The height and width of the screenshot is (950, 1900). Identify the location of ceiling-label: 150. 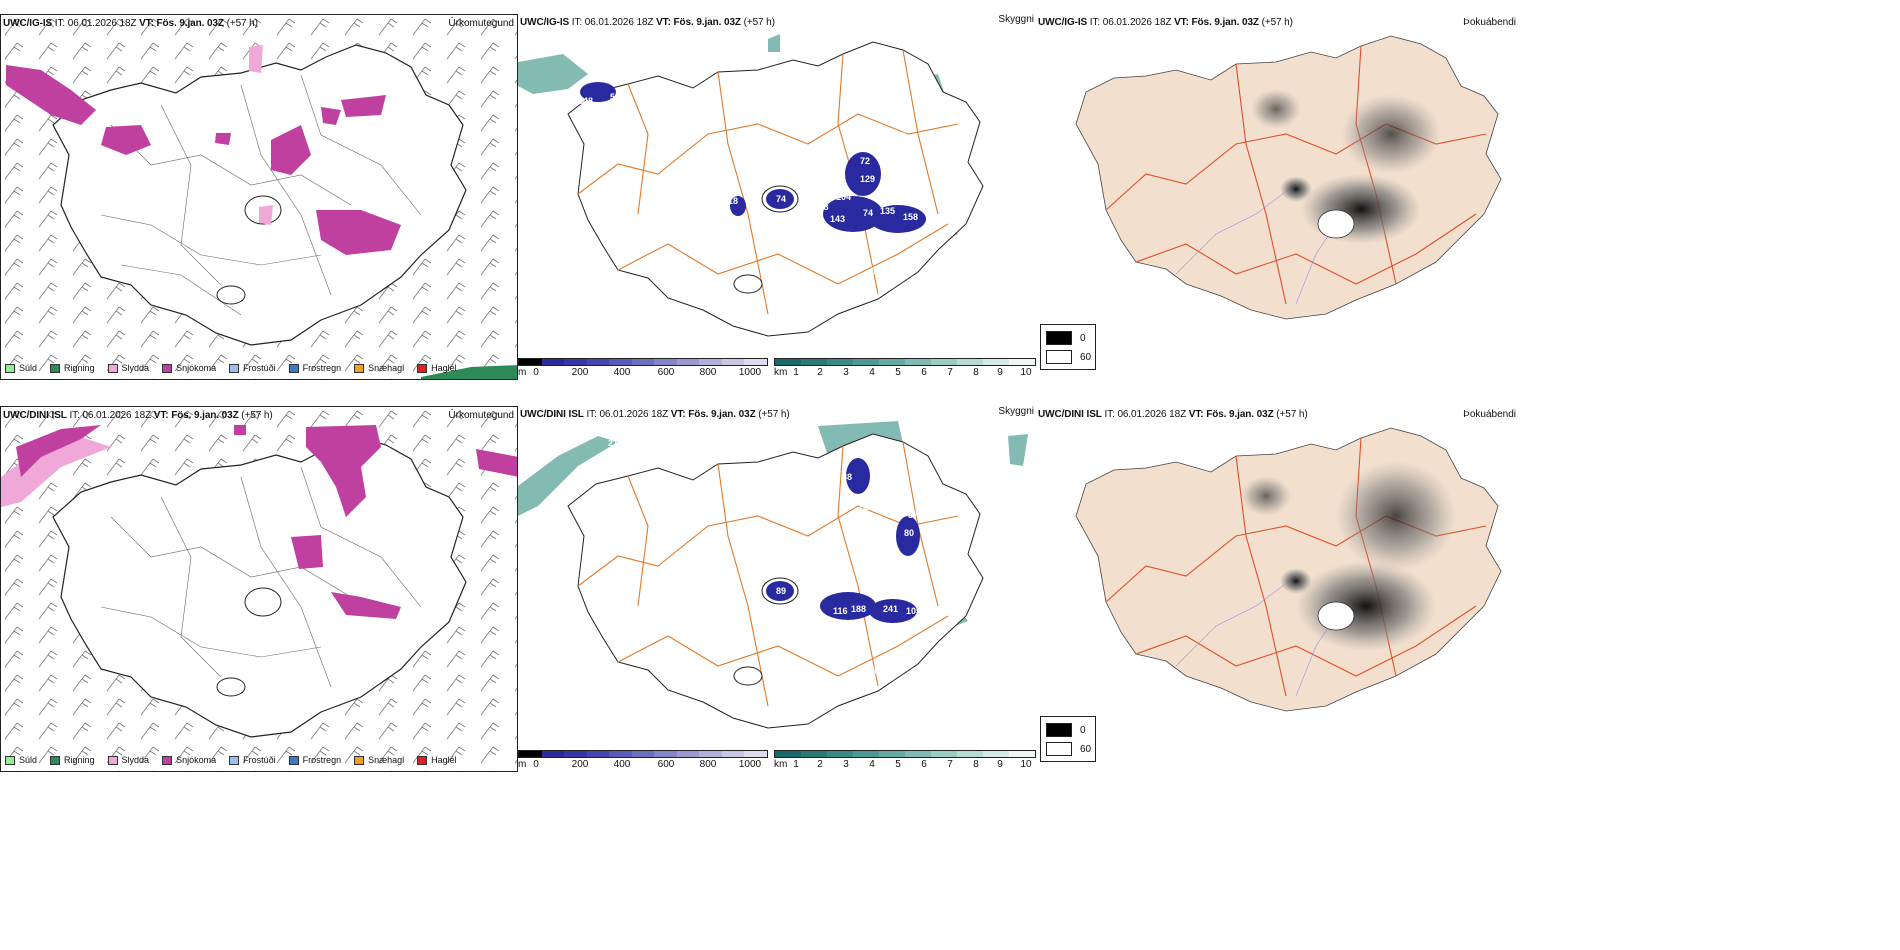
(625, 533).